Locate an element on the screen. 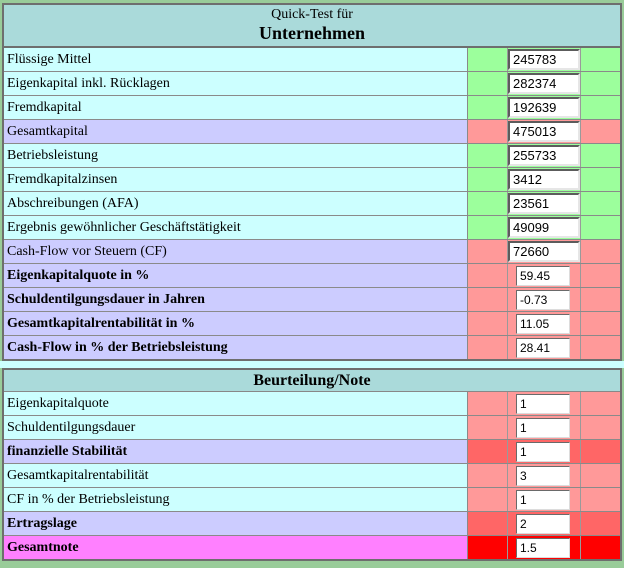 The height and width of the screenshot is (568, 624). table-row: Schuldentilgungsdauer in Jahren -0.73 is located at coordinates (312, 300).